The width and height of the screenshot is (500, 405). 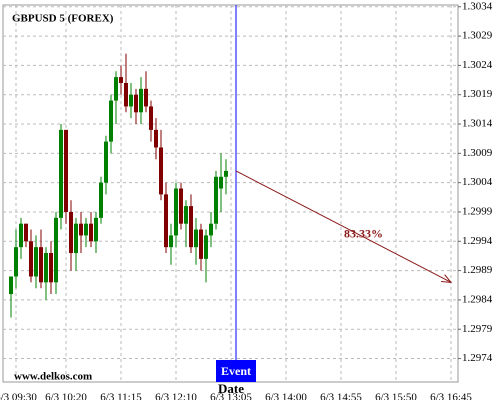 What do you see at coordinates (477, 182) in the screenshot?
I see `y-tick-label: 1.3004` at bounding box center [477, 182].